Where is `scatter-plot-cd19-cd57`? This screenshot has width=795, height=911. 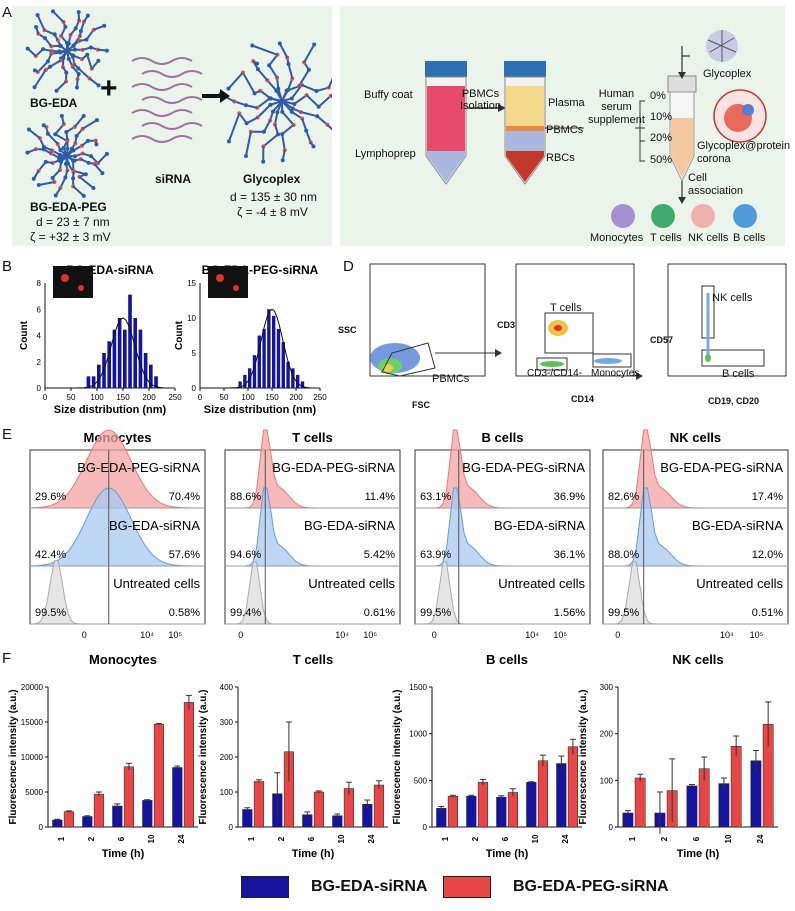
scatter-plot-cd19-cd57 is located at coordinates (727, 320).